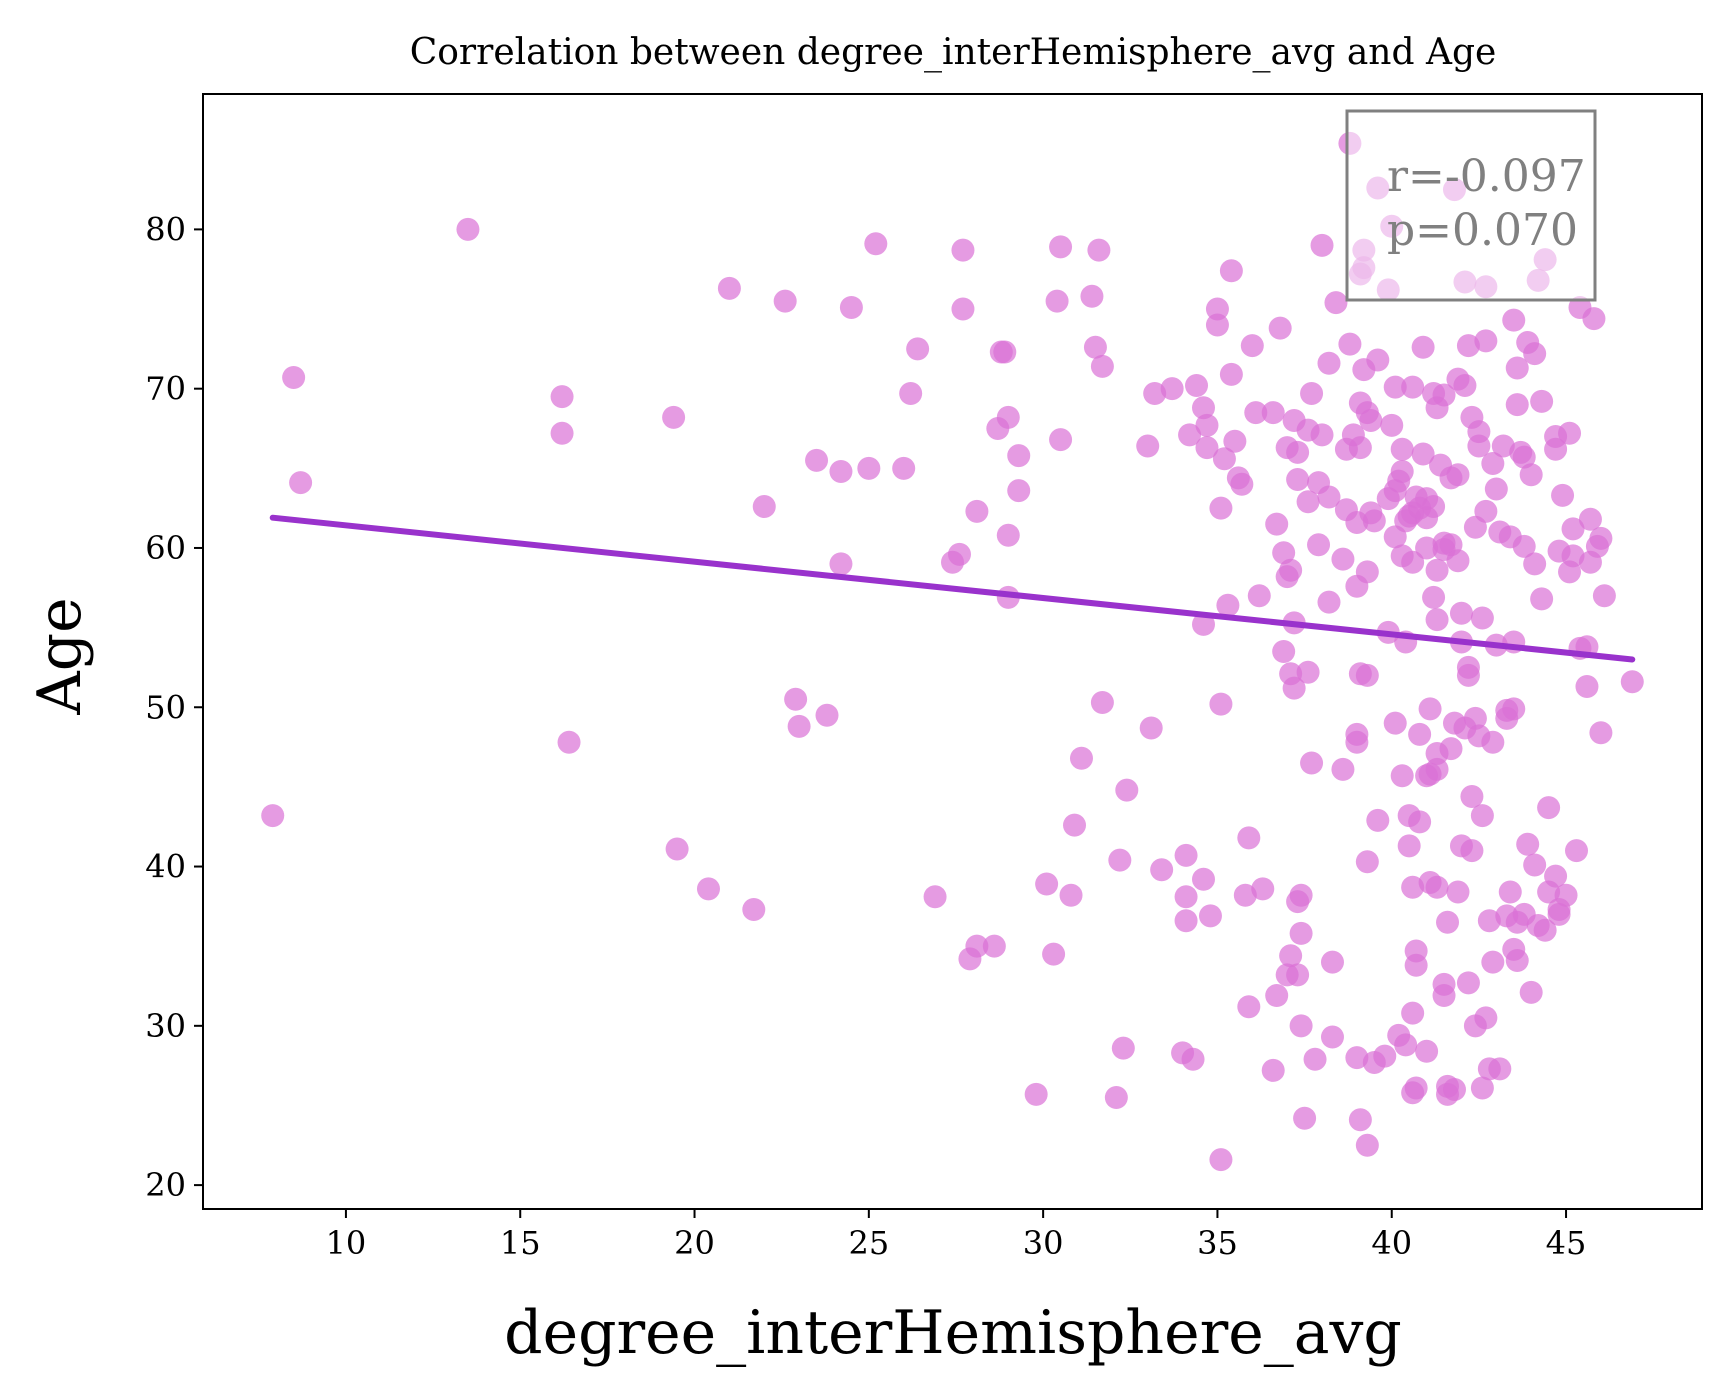 The image size is (1730, 1399). What do you see at coordinates (694, 1243) in the screenshot?
I see `x-tick-label: 20` at bounding box center [694, 1243].